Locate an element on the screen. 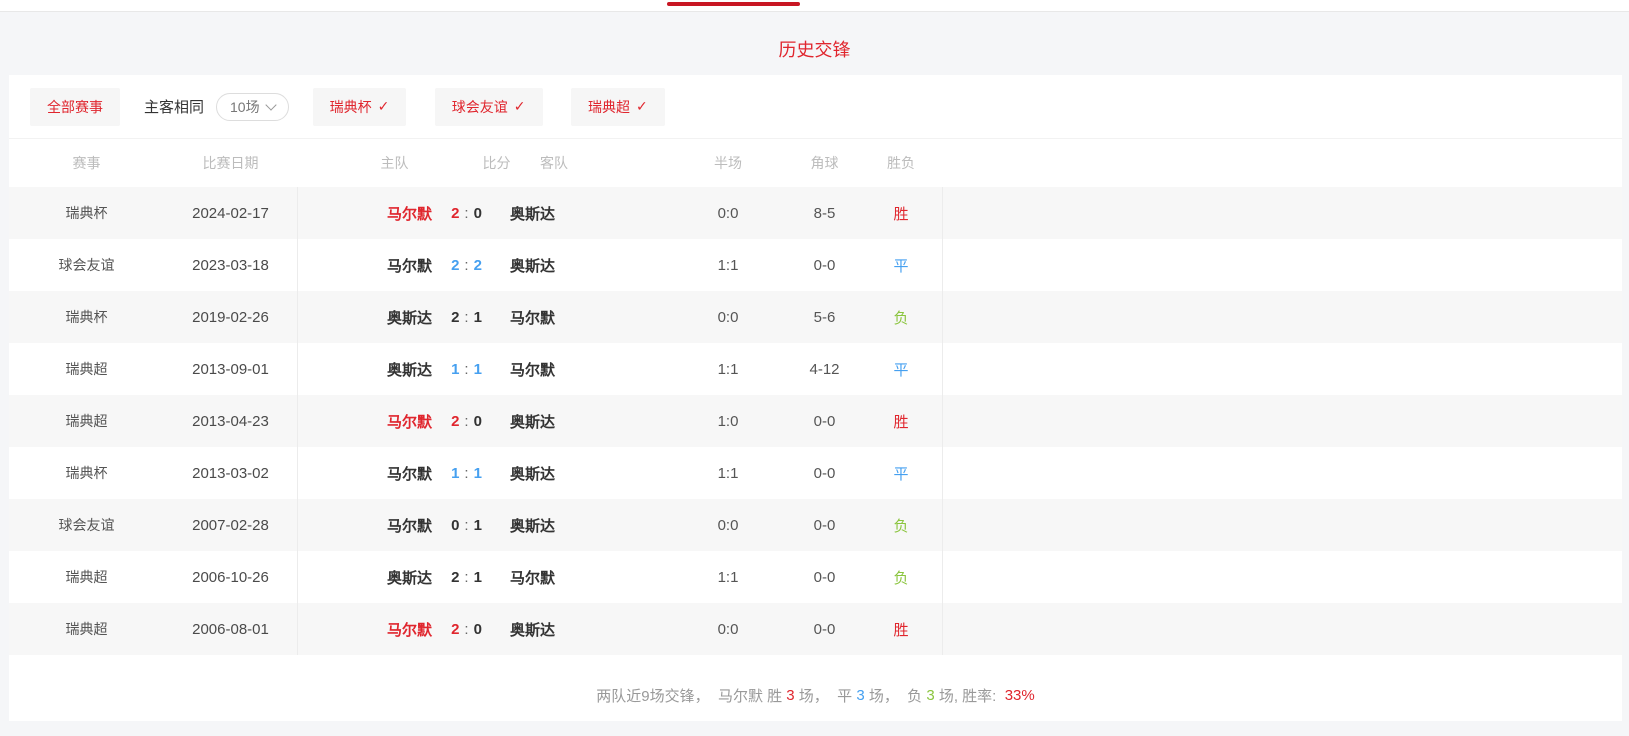 This screenshot has height=736, width=1629. league-filter-button: 球会友谊 ✓ is located at coordinates (488, 106).